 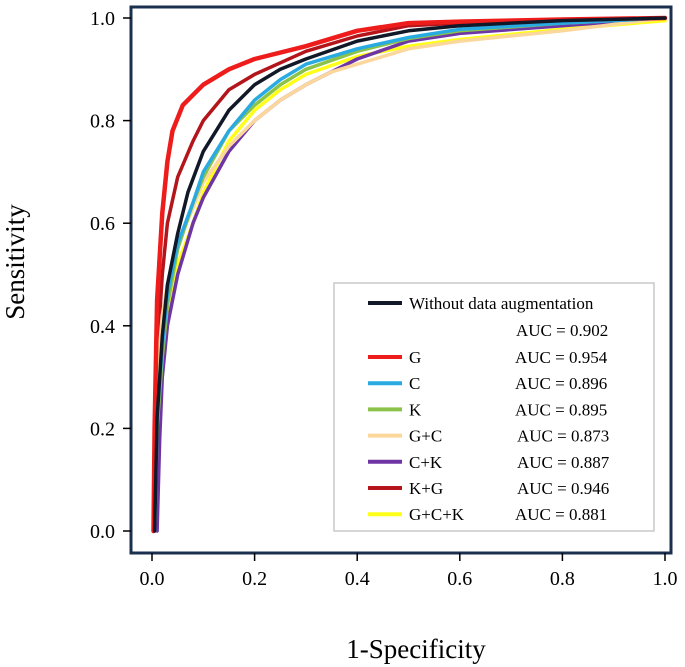 What do you see at coordinates (102, 429) in the screenshot?
I see `y-tick-label: 0.2` at bounding box center [102, 429].